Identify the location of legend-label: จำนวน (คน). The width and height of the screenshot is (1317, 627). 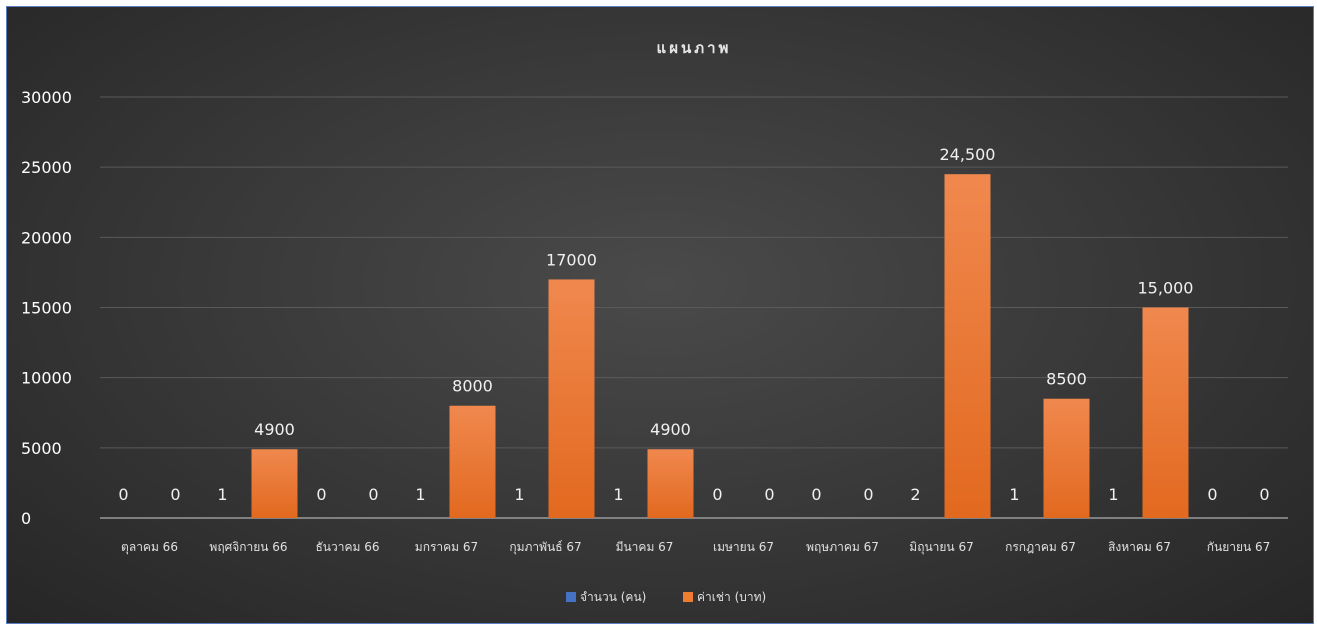
(613, 597).